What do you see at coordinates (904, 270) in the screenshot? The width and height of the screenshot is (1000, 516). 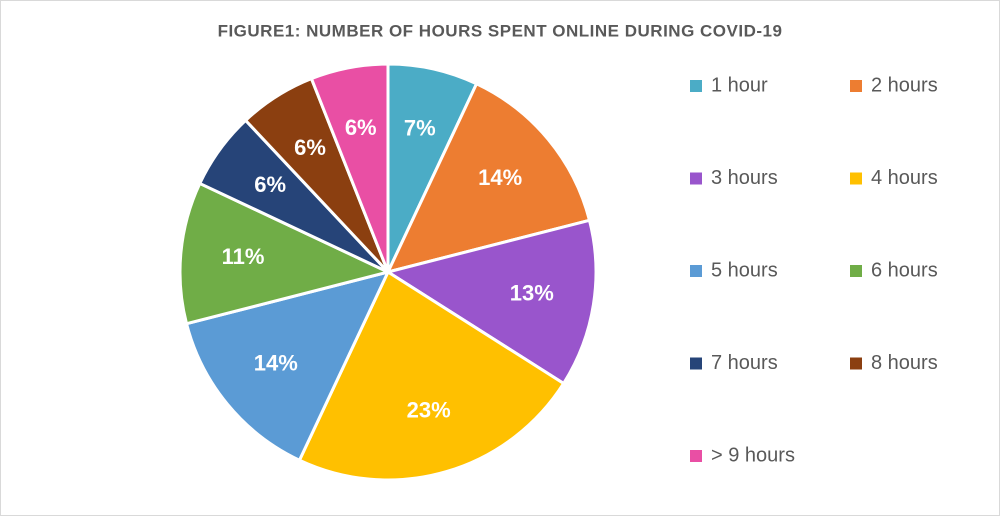 I see `legend-label: 6 hours` at bounding box center [904, 270].